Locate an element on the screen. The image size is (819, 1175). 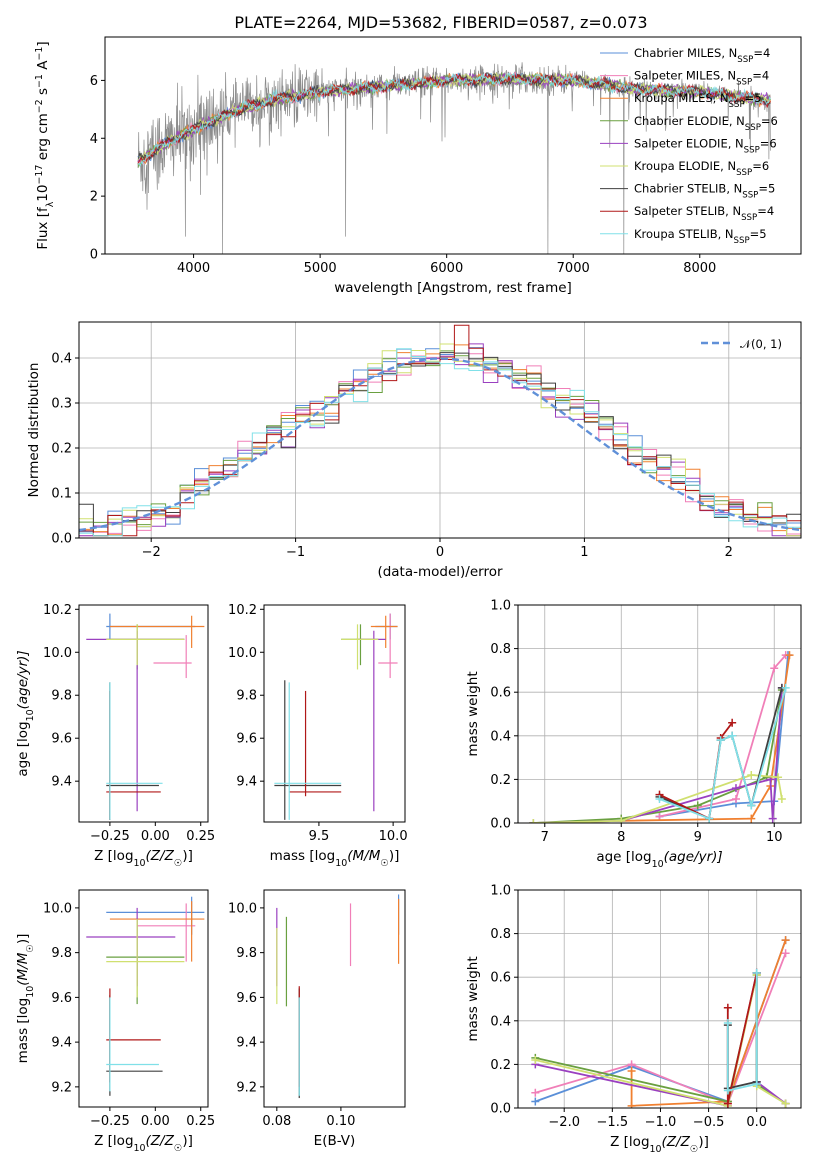
y-axis-label: Normed distribution is located at coordinates (34, 430).